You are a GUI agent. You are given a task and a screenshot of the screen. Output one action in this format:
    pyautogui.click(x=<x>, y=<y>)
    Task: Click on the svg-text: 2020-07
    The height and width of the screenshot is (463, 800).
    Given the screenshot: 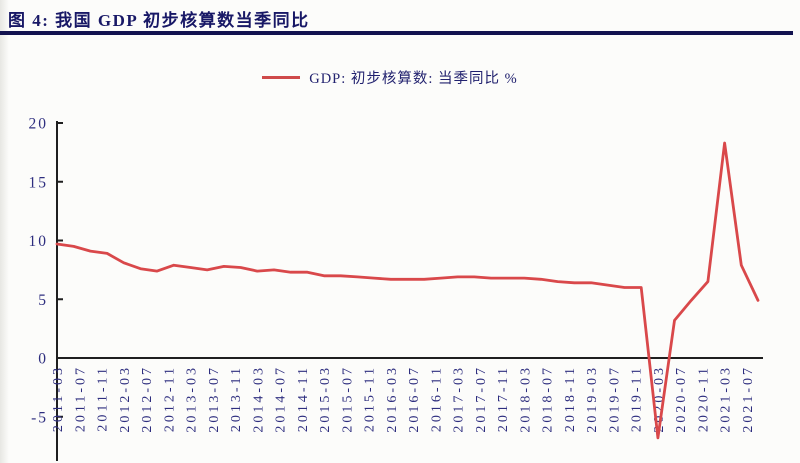 What is the action you would take?
    pyautogui.click(x=681, y=399)
    